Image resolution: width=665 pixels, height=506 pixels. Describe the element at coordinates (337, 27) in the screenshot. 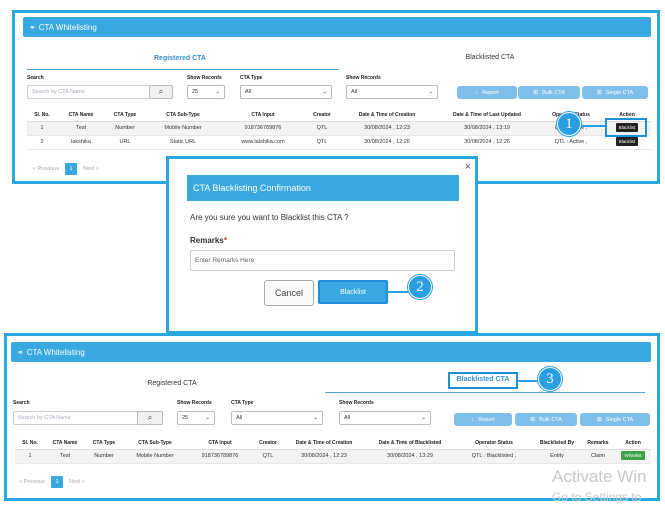

I see `panel-header: ⚭ CTA Whitelisting` at that location.